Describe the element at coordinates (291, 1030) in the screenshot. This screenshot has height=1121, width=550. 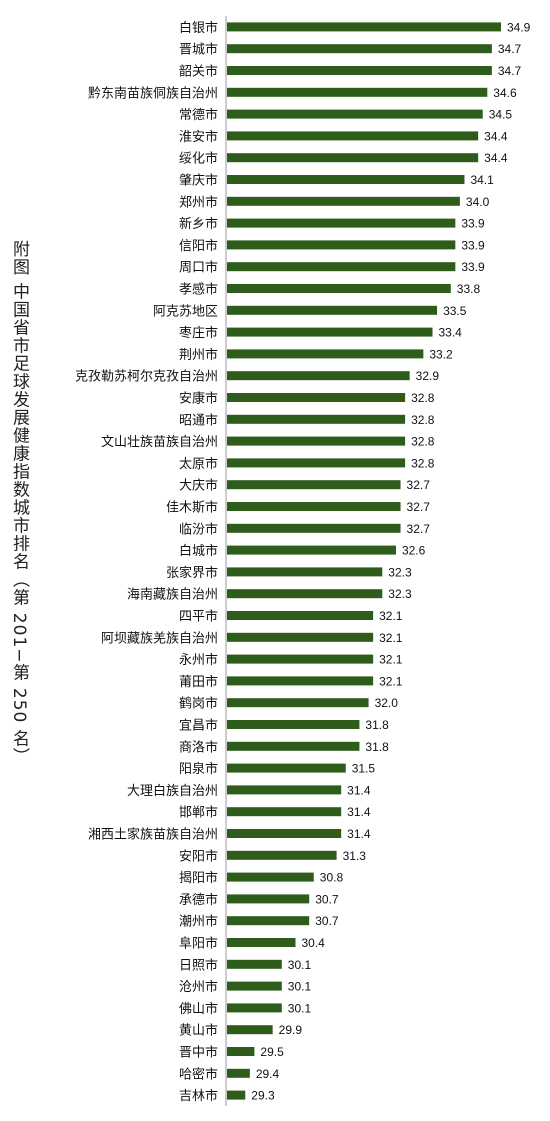
I see `value-label: 29.9` at that location.